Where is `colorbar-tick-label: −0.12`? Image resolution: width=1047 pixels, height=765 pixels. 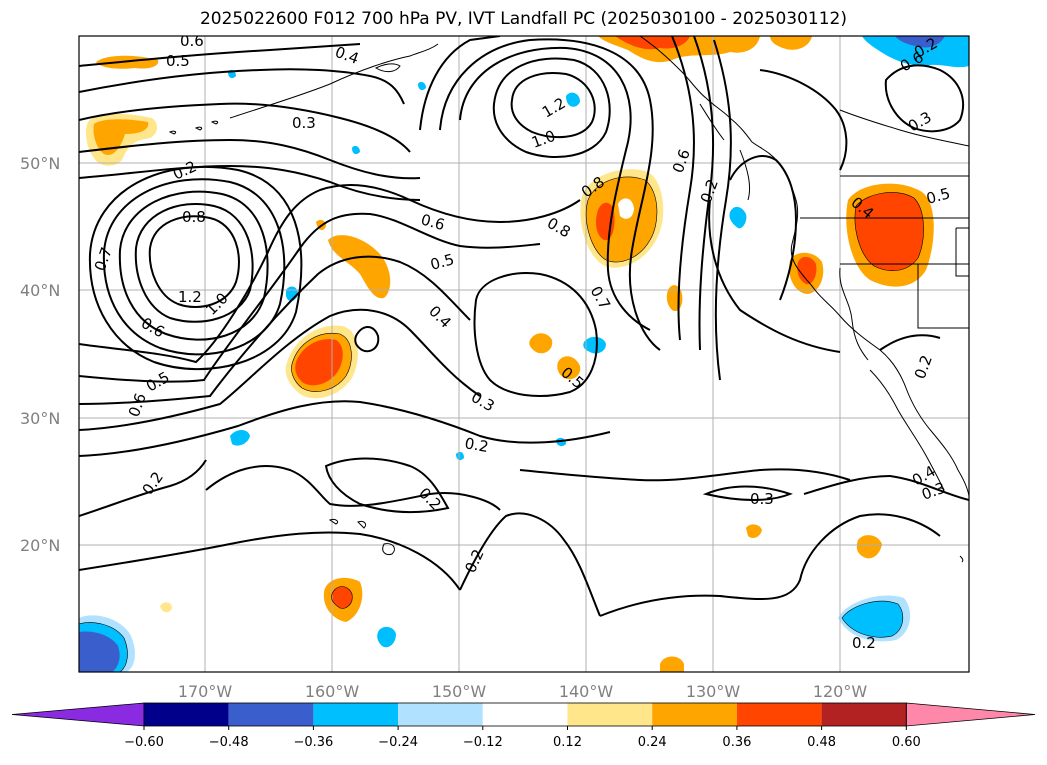
colorbar-tick-label: −0.12 is located at coordinates (483, 742).